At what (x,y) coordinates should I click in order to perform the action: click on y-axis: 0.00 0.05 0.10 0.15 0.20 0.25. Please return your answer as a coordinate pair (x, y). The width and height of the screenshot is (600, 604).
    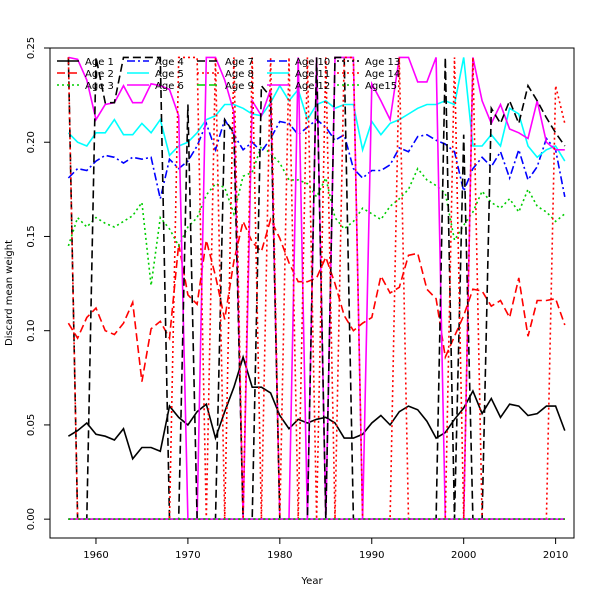
    Looking at the image, I should click on (38, 283).